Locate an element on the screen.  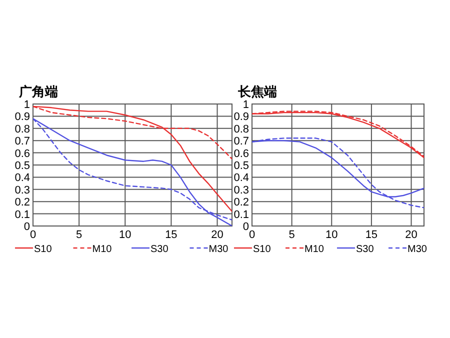
chart-title: 长焦端 is located at coordinates (257, 91).